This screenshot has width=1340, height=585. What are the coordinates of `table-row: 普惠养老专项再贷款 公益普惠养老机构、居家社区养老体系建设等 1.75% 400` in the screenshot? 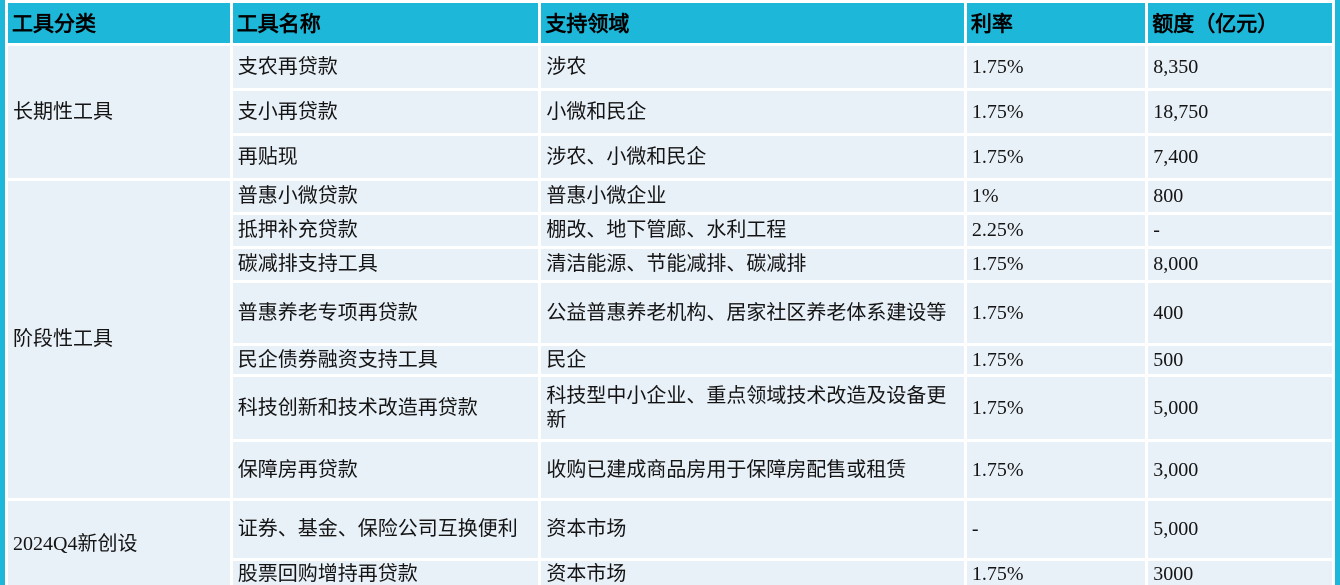 It's located at (670, 313).